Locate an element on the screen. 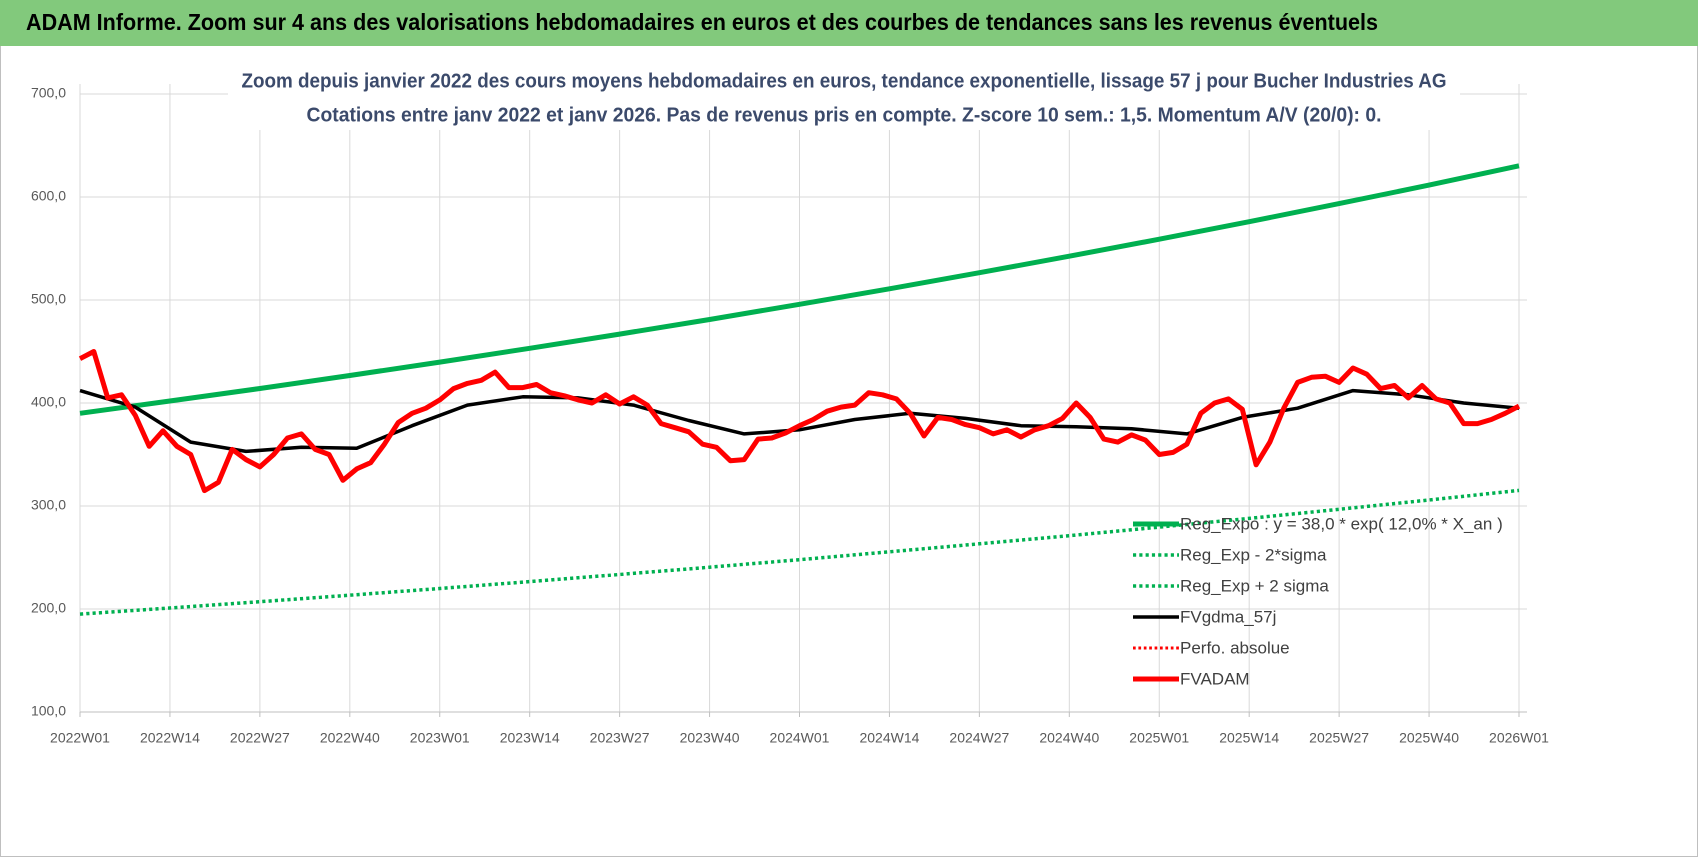 Image resolution: width=1698 pixels, height=857 pixels. y-tick-label: 700,0 is located at coordinates (48, 93).